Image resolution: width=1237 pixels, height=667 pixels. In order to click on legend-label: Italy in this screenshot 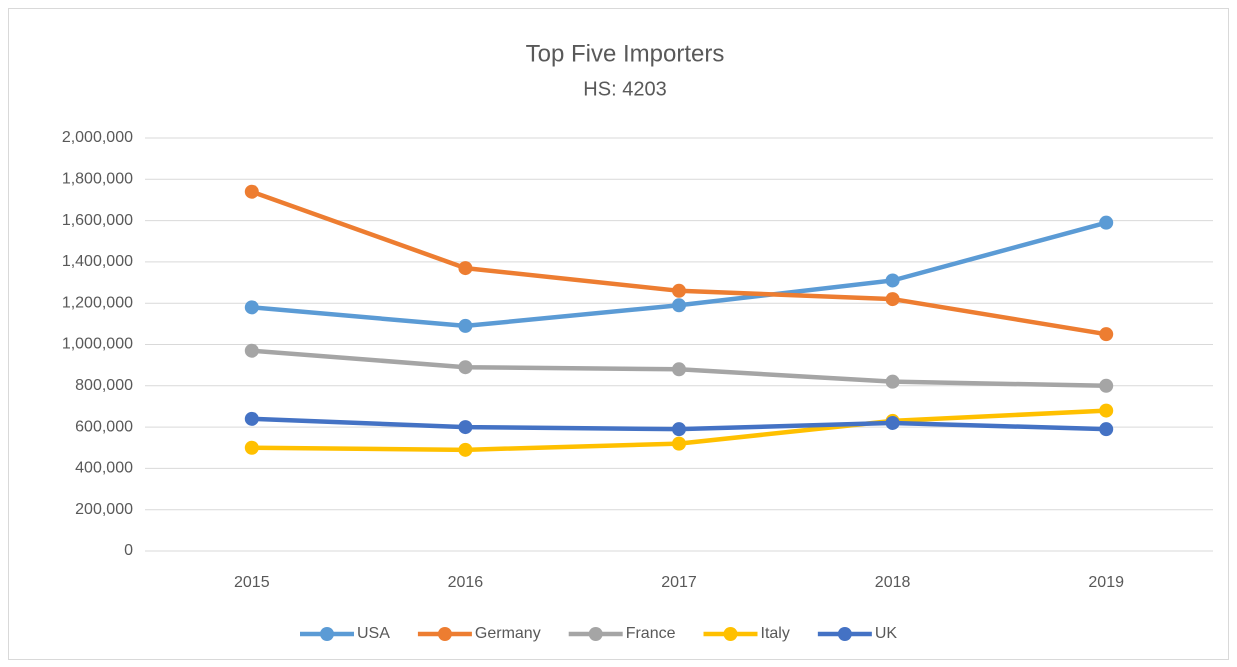, I will do `click(775, 633)`.